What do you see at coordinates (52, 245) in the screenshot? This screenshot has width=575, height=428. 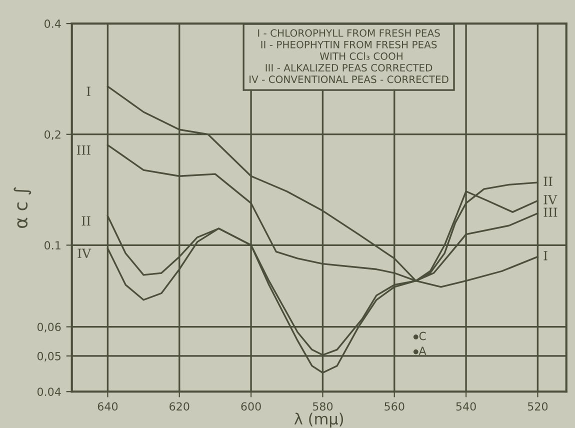 I see `y-tick-label: 0.1` at bounding box center [52, 245].